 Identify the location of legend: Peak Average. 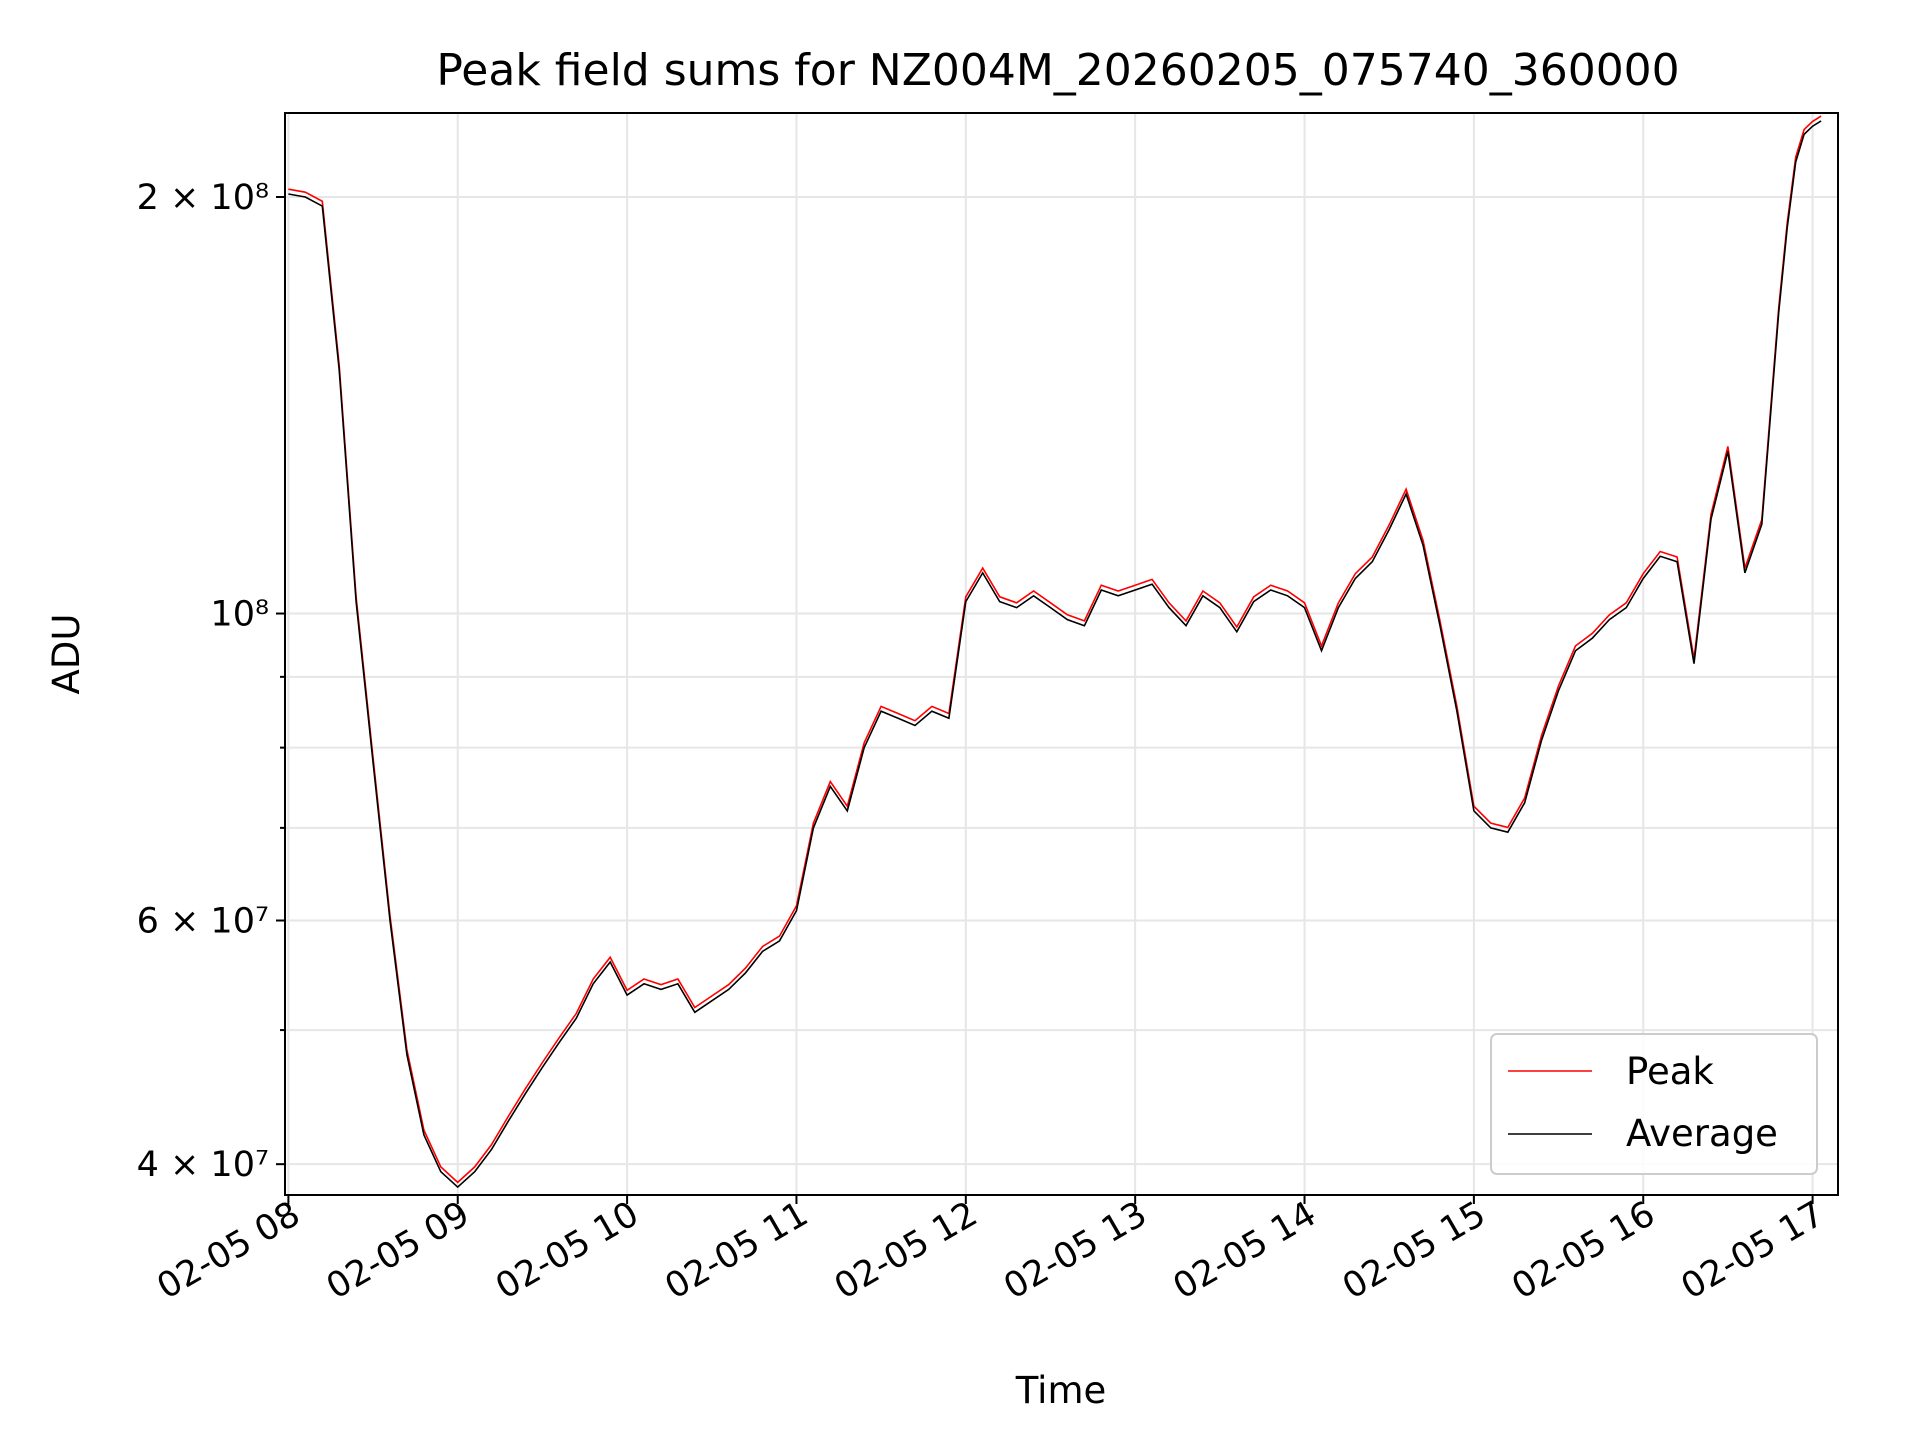
(1654, 1104).